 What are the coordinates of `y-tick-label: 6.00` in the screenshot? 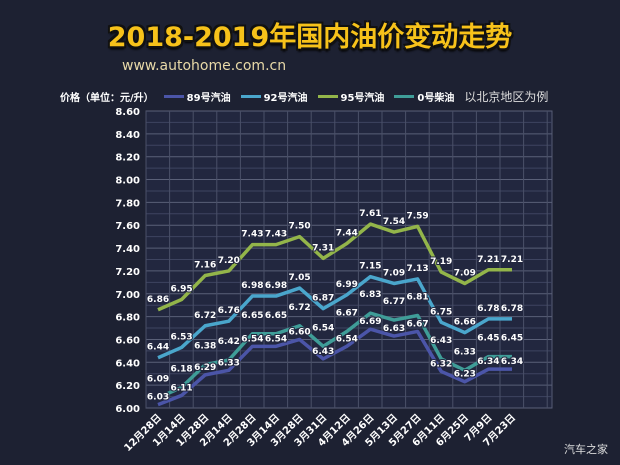 It's located at (127, 409).